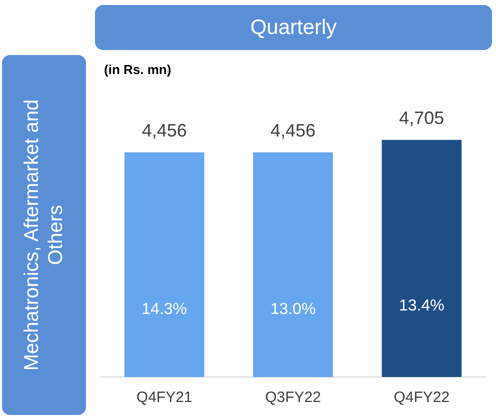  I want to click on data-label: 4,705, so click(421, 118).